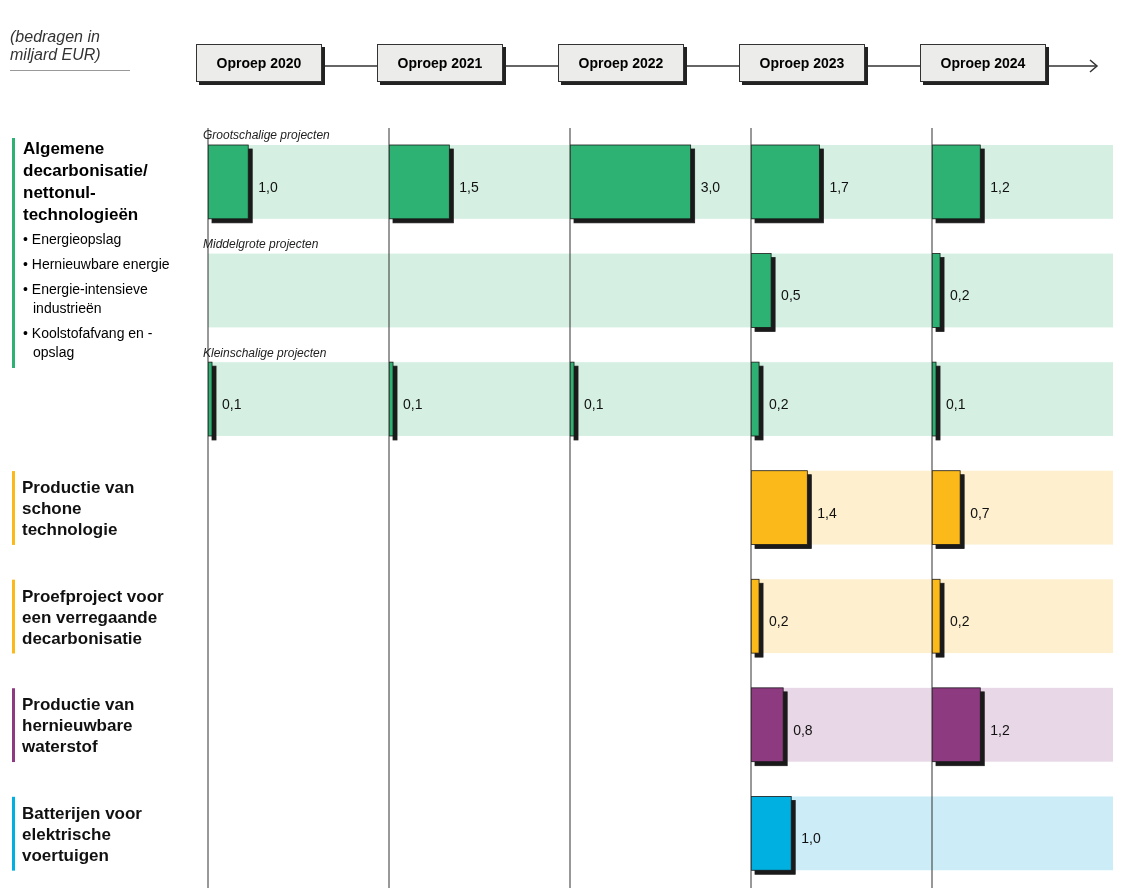  What do you see at coordinates (73, 239) in the screenshot?
I see `text: • Energieopslag` at bounding box center [73, 239].